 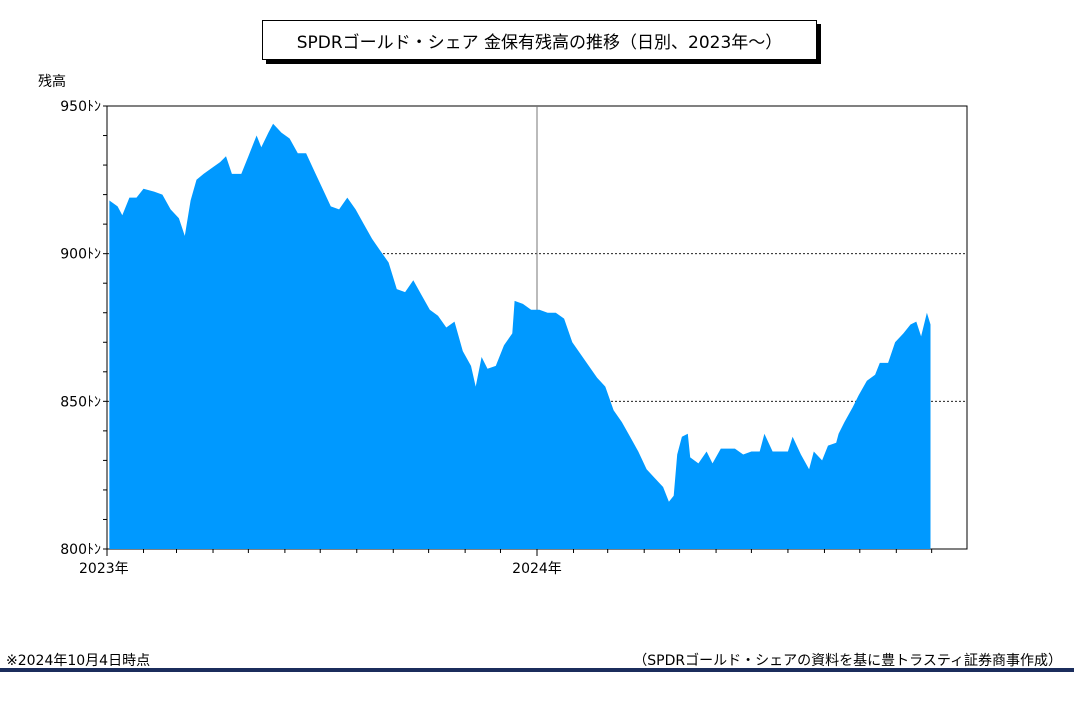 I want to click on y-tick-label-850: 850ﾄﾝ, so click(x=80, y=402).